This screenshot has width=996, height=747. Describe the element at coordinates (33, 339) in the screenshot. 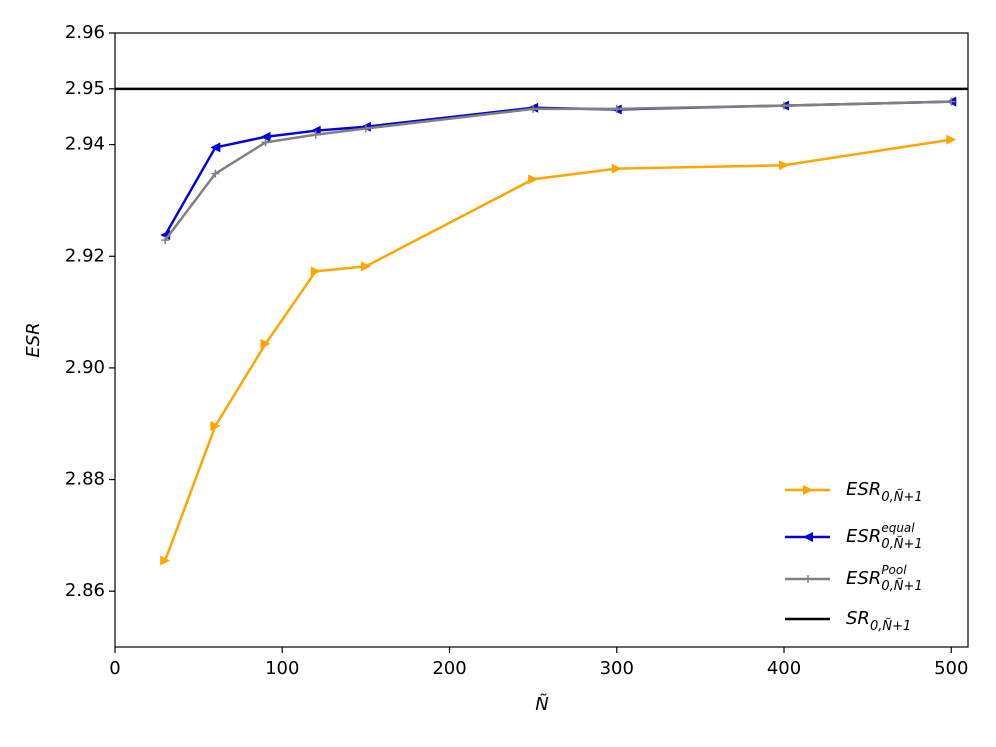

I see `y-axis-label: ESR` at that location.